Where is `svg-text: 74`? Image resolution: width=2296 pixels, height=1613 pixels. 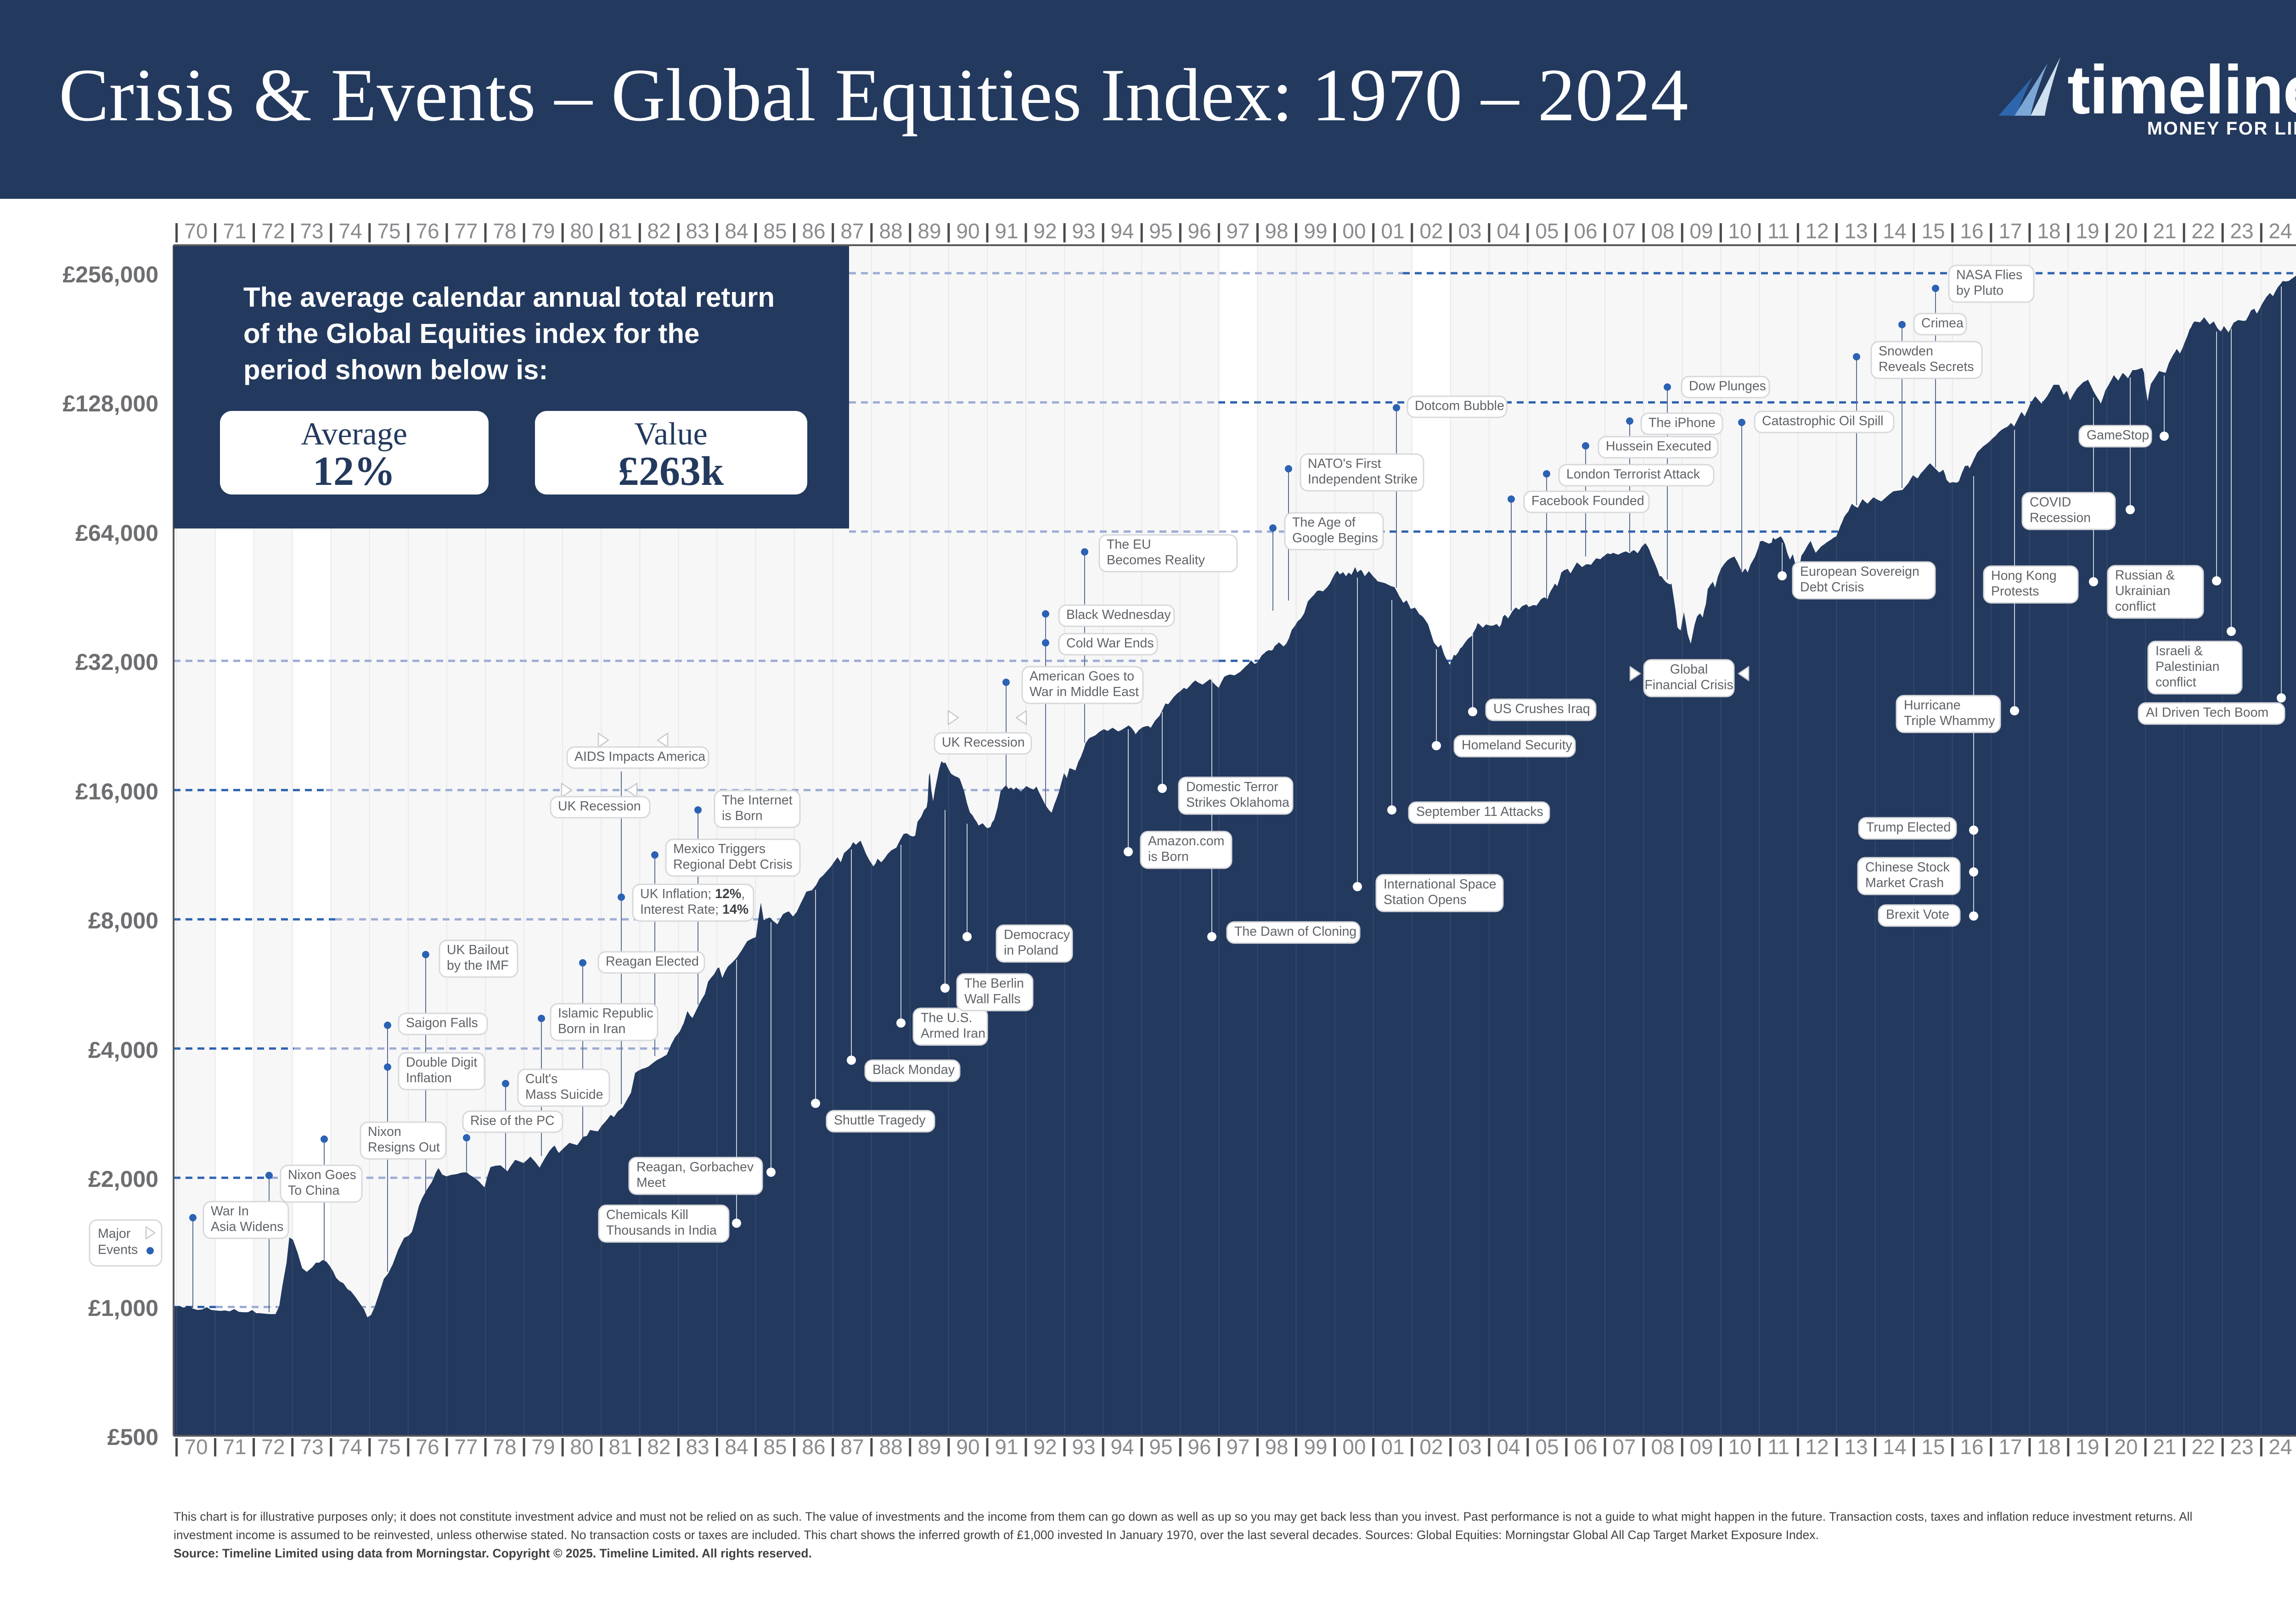 svg-text: 74 is located at coordinates (350, 1447).